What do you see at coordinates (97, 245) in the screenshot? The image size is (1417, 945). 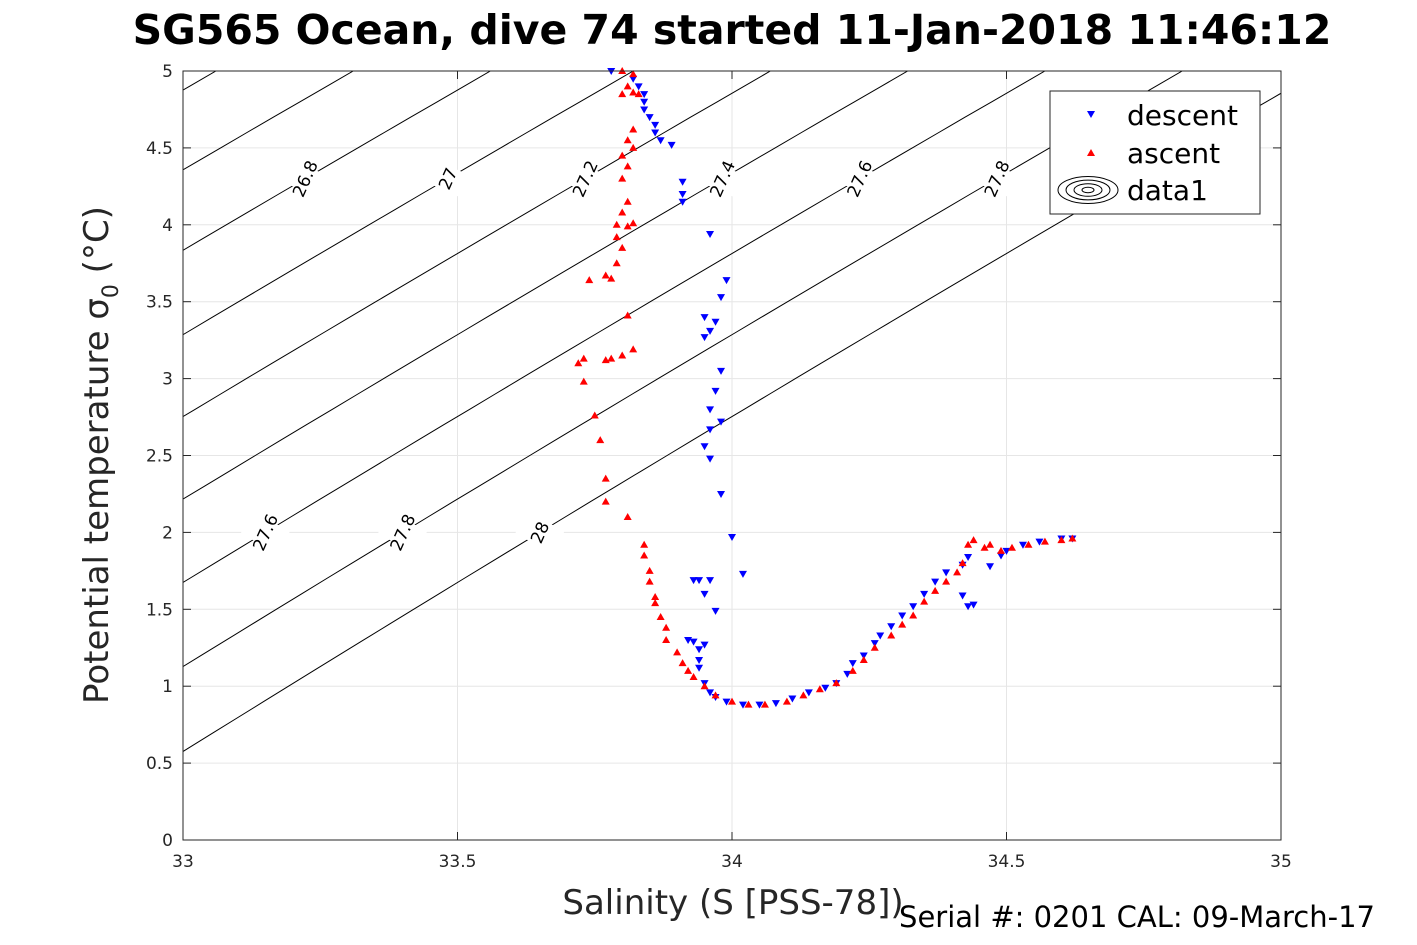 I see `y-axis-title-unit: (°C)` at bounding box center [97, 245].